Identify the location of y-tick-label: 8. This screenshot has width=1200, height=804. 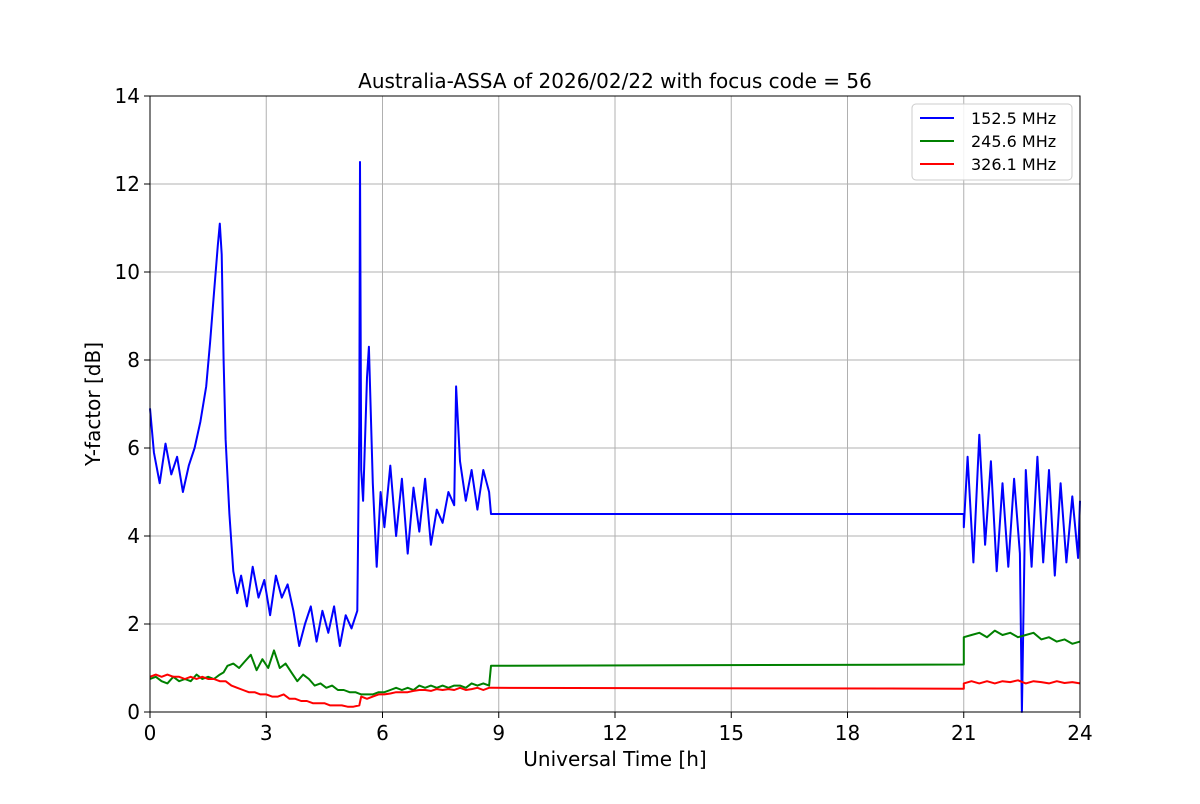
(133, 360).